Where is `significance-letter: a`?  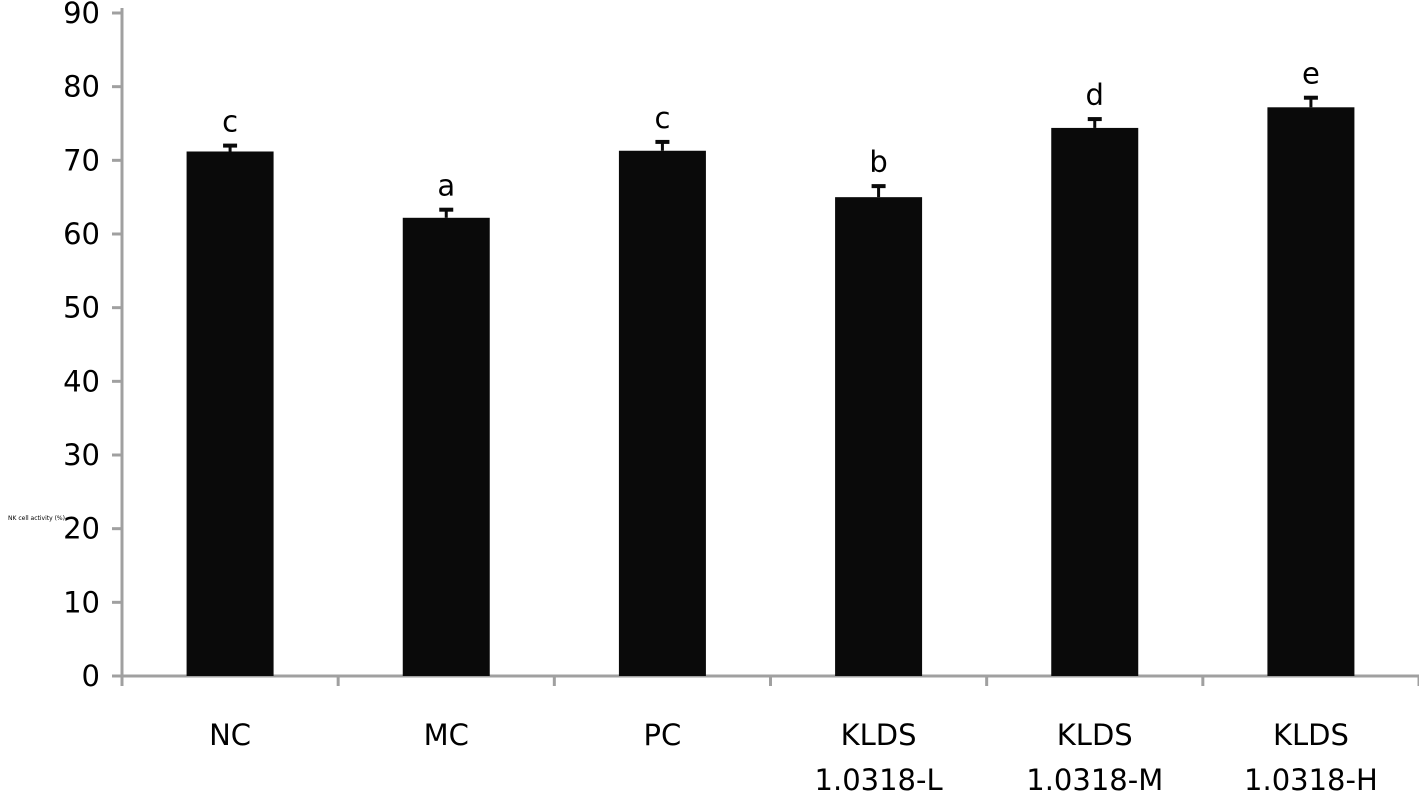 significance-letter: a is located at coordinates (446, 186).